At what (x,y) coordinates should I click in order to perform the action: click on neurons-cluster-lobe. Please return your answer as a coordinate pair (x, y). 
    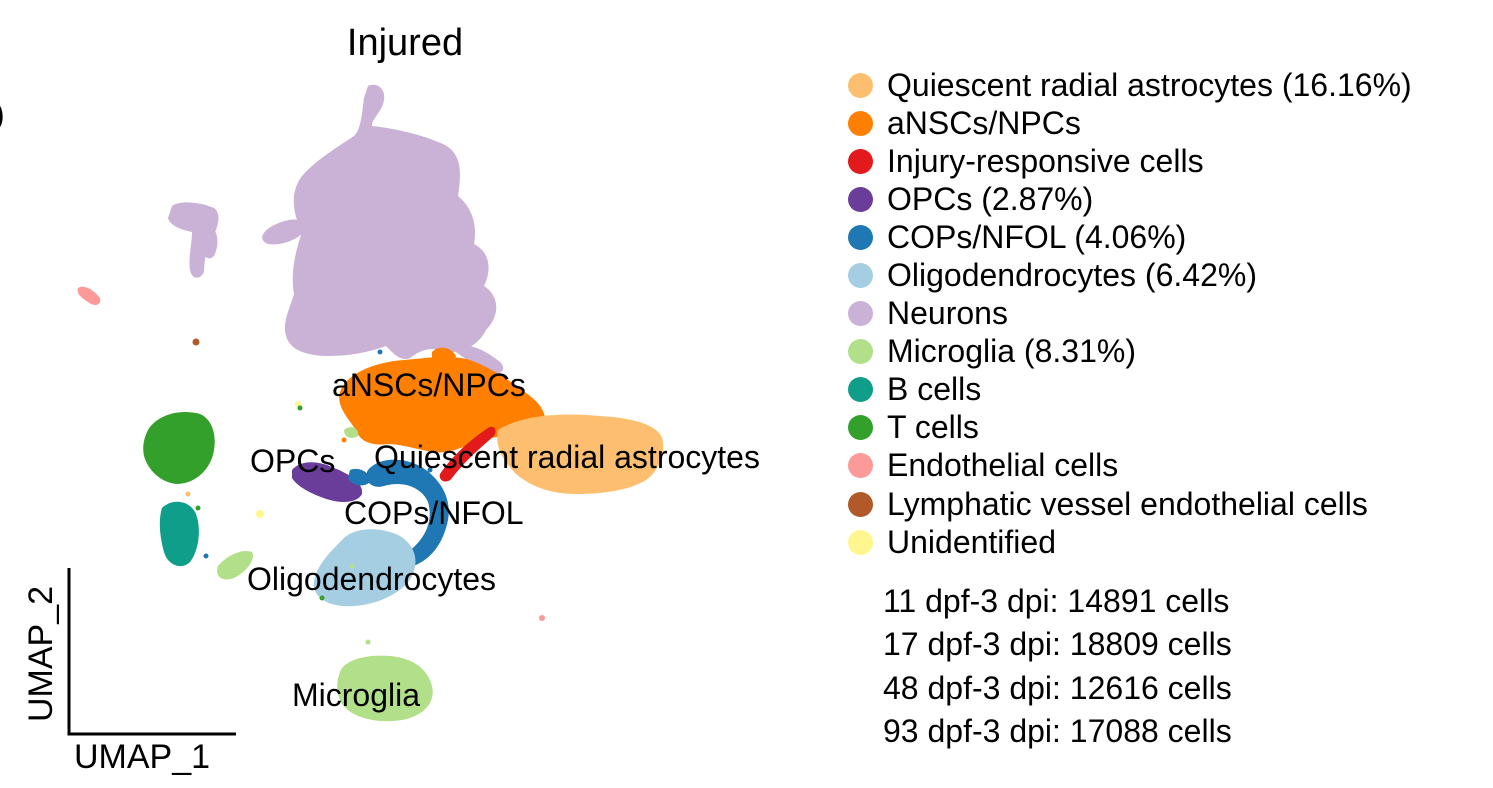
    Looking at the image, I should click on (283, 232).